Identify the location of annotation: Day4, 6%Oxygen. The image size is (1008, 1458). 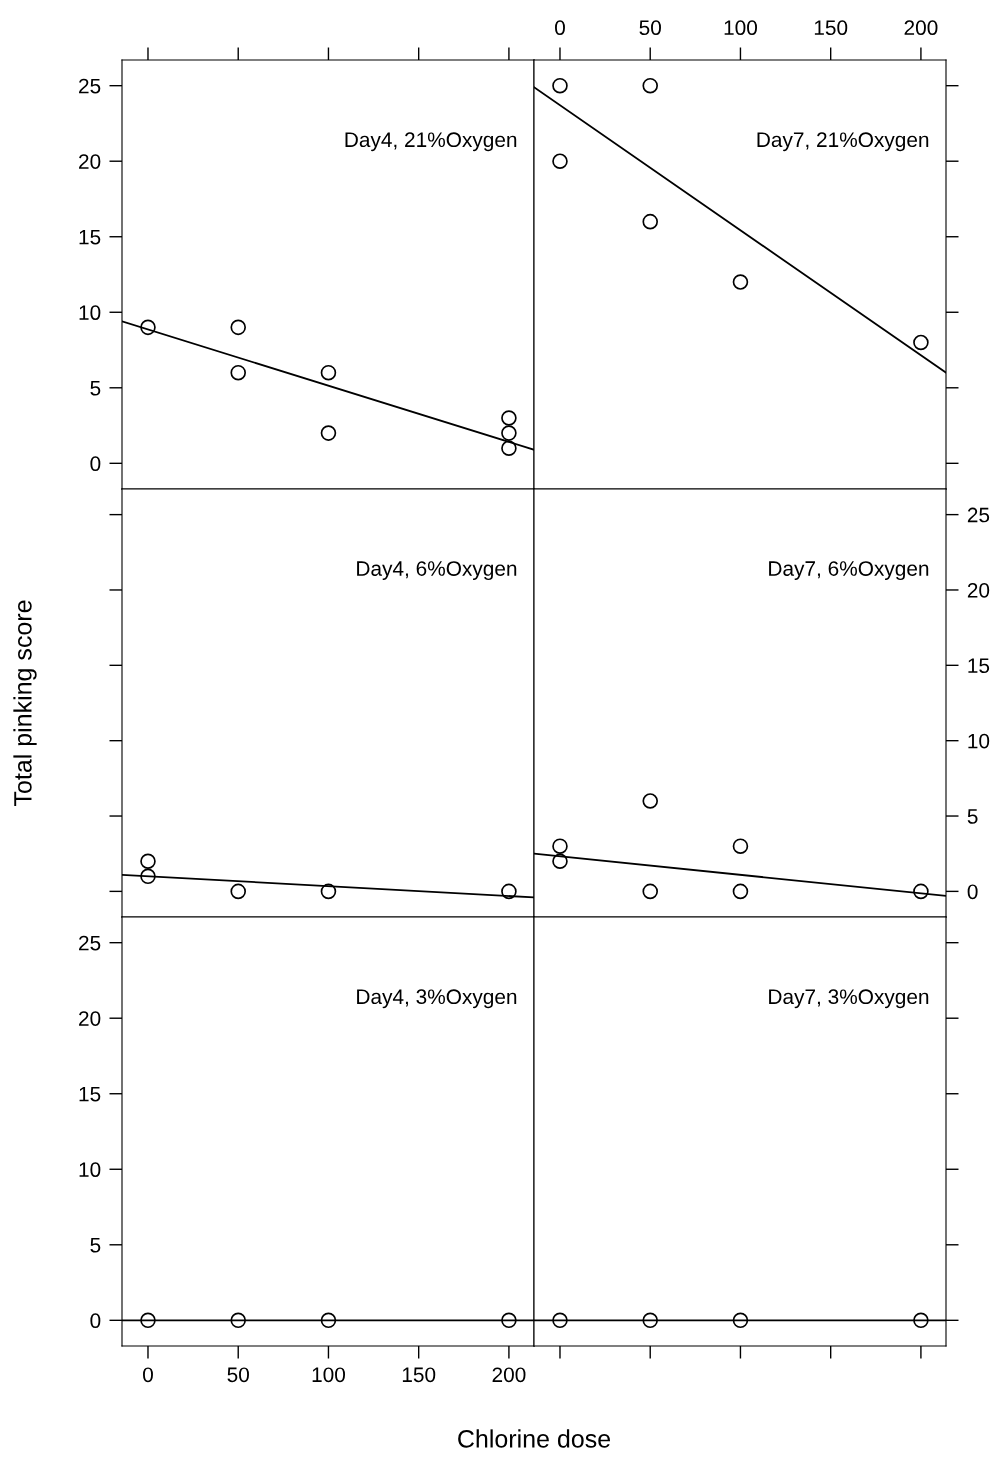
(437, 571).